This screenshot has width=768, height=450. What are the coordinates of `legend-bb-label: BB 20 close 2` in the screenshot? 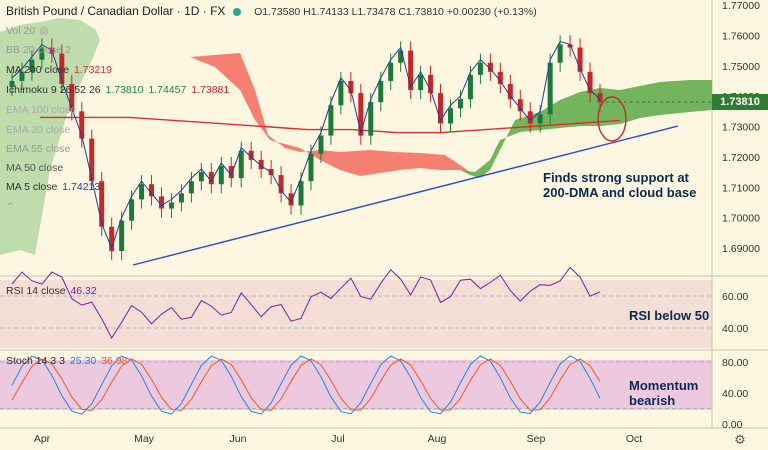 It's located at (38, 50).